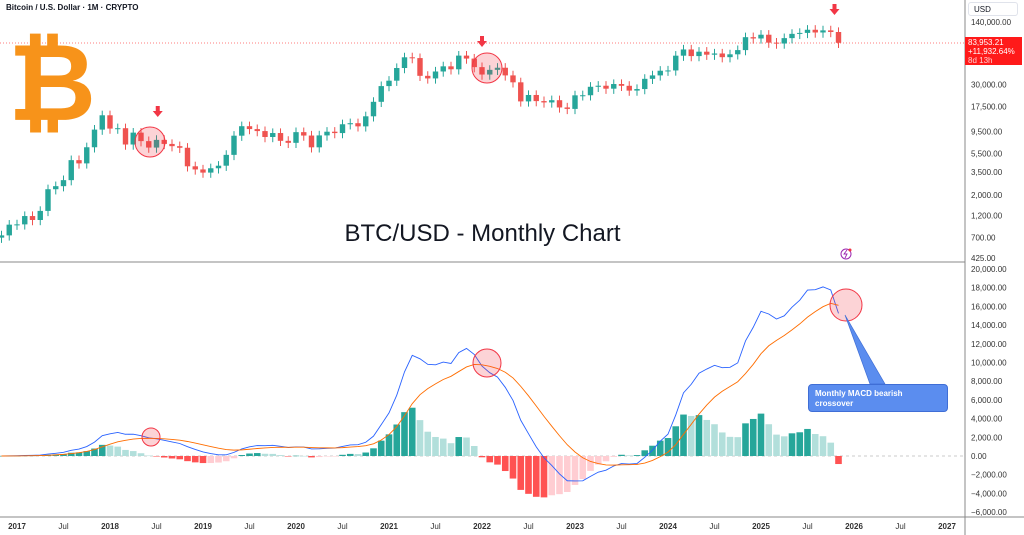 The width and height of the screenshot is (1024, 535). What do you see at coordinates (983, 258) in the screenshot?
I see `price-axis-label: 425.00` at bounding box center [983, 258].